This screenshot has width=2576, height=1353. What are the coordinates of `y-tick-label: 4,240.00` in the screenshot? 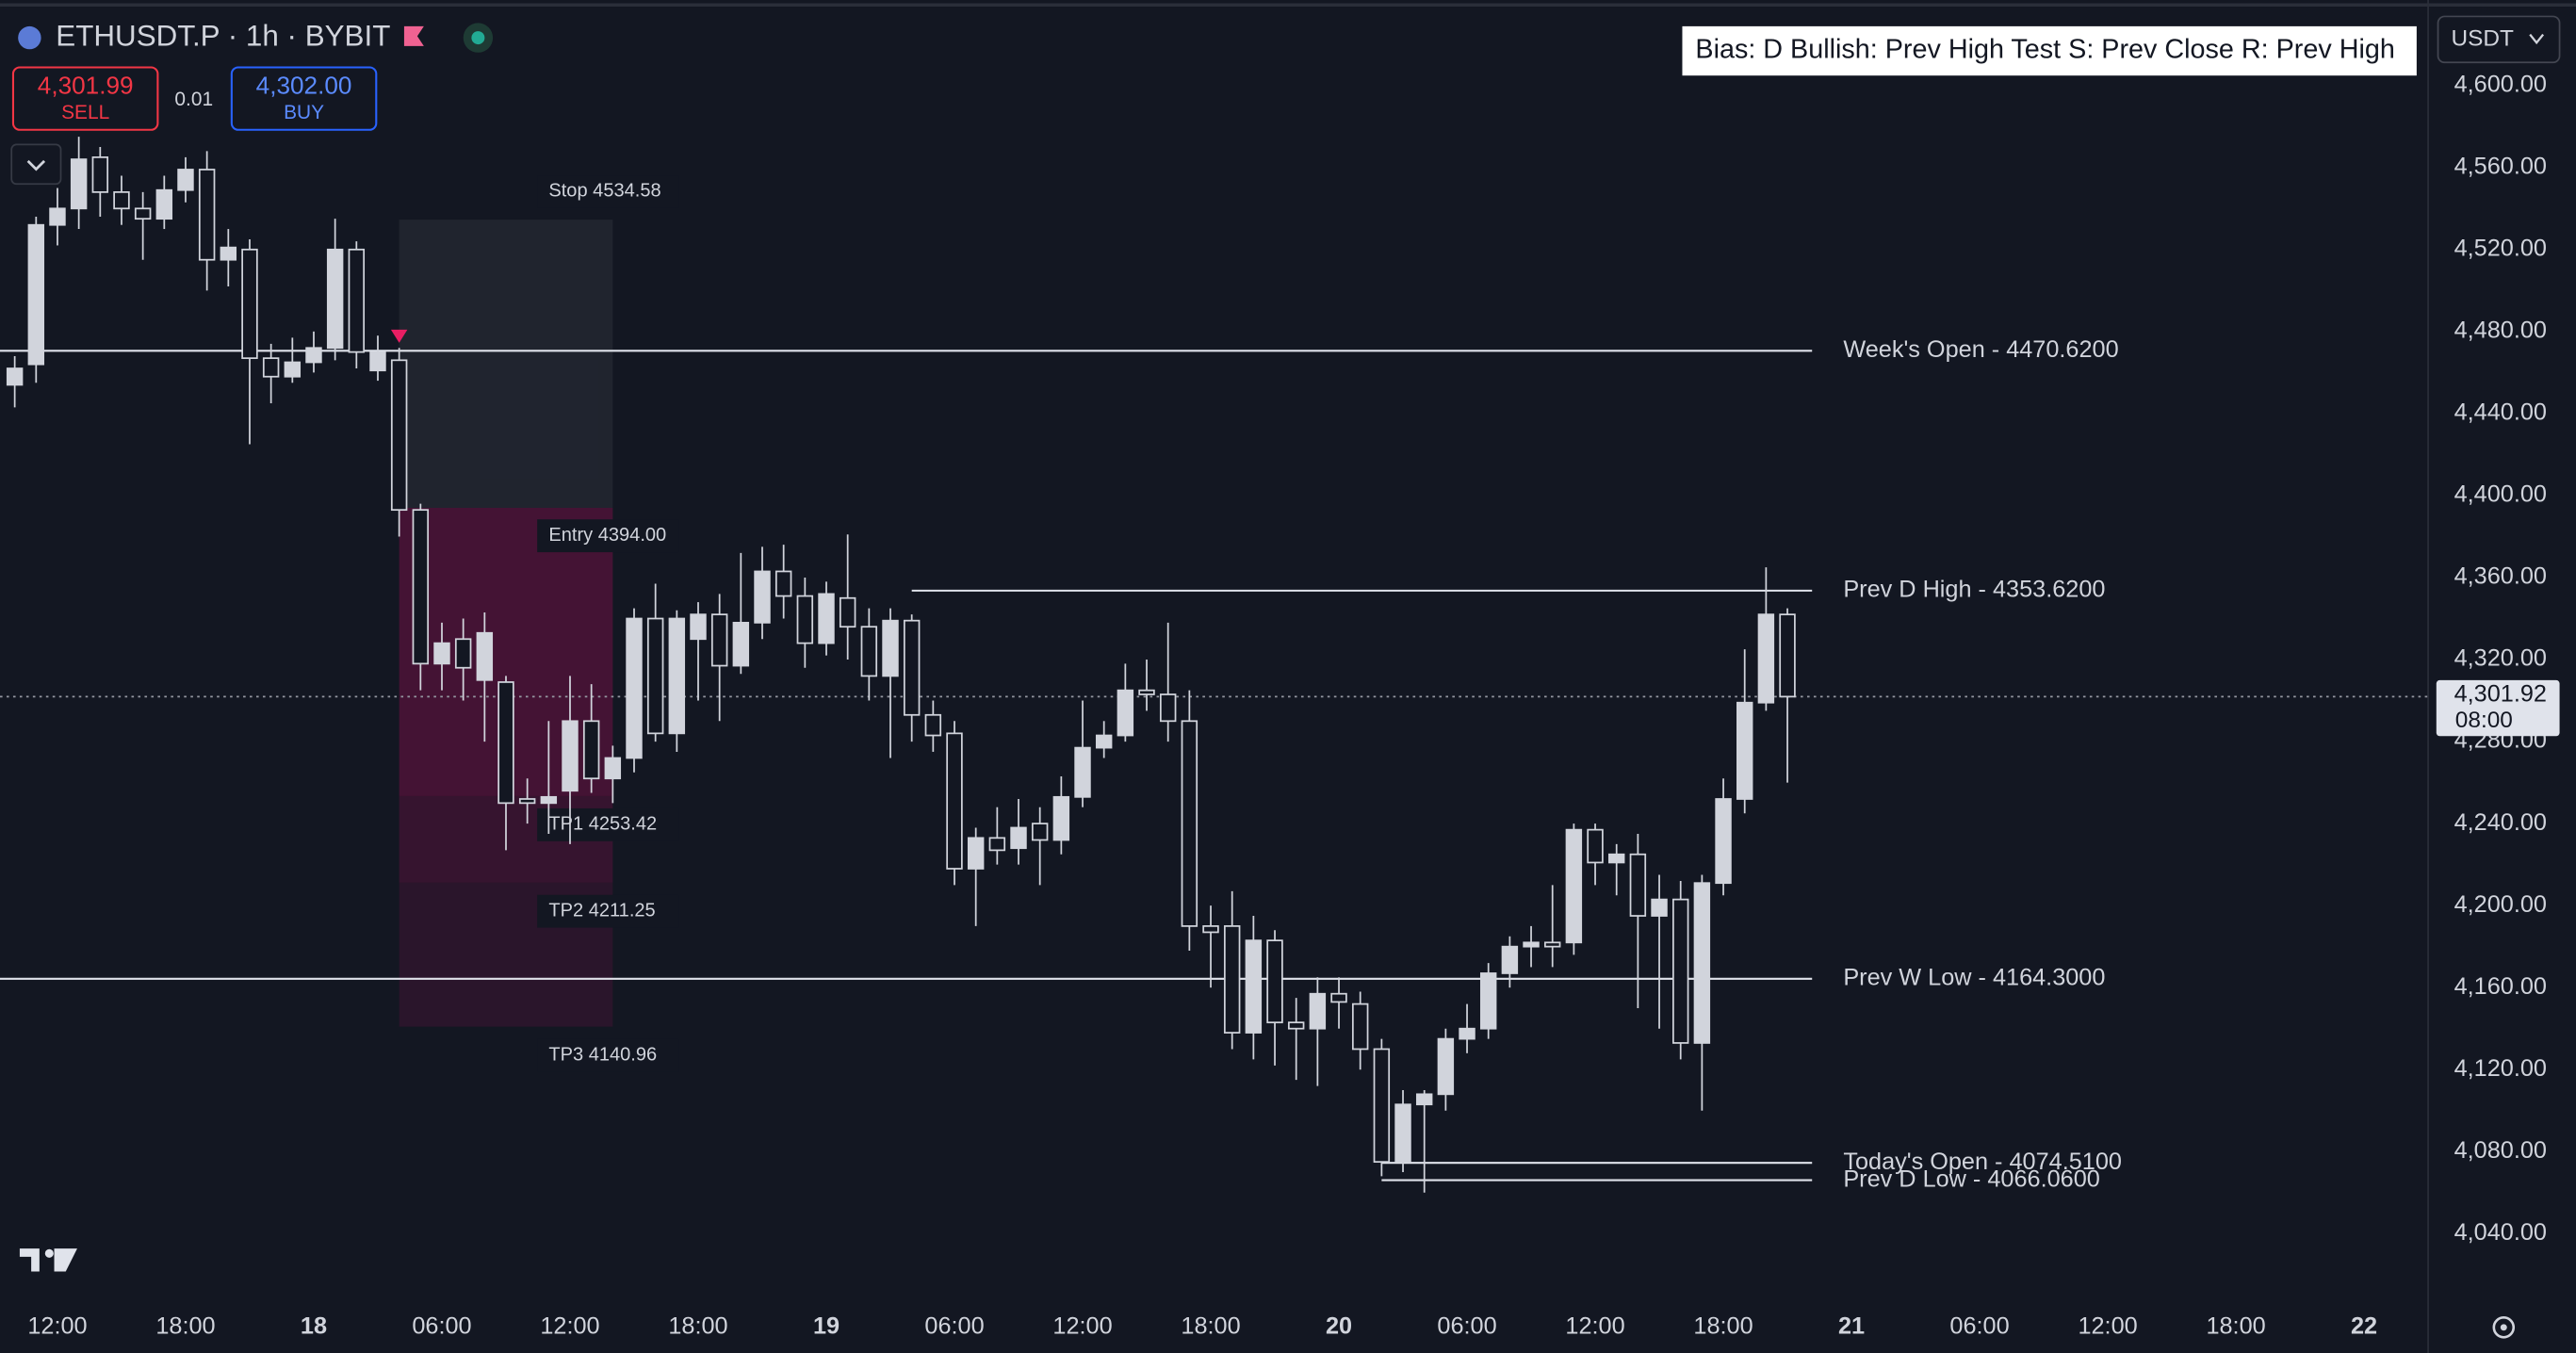 It's located at (2500, 822).